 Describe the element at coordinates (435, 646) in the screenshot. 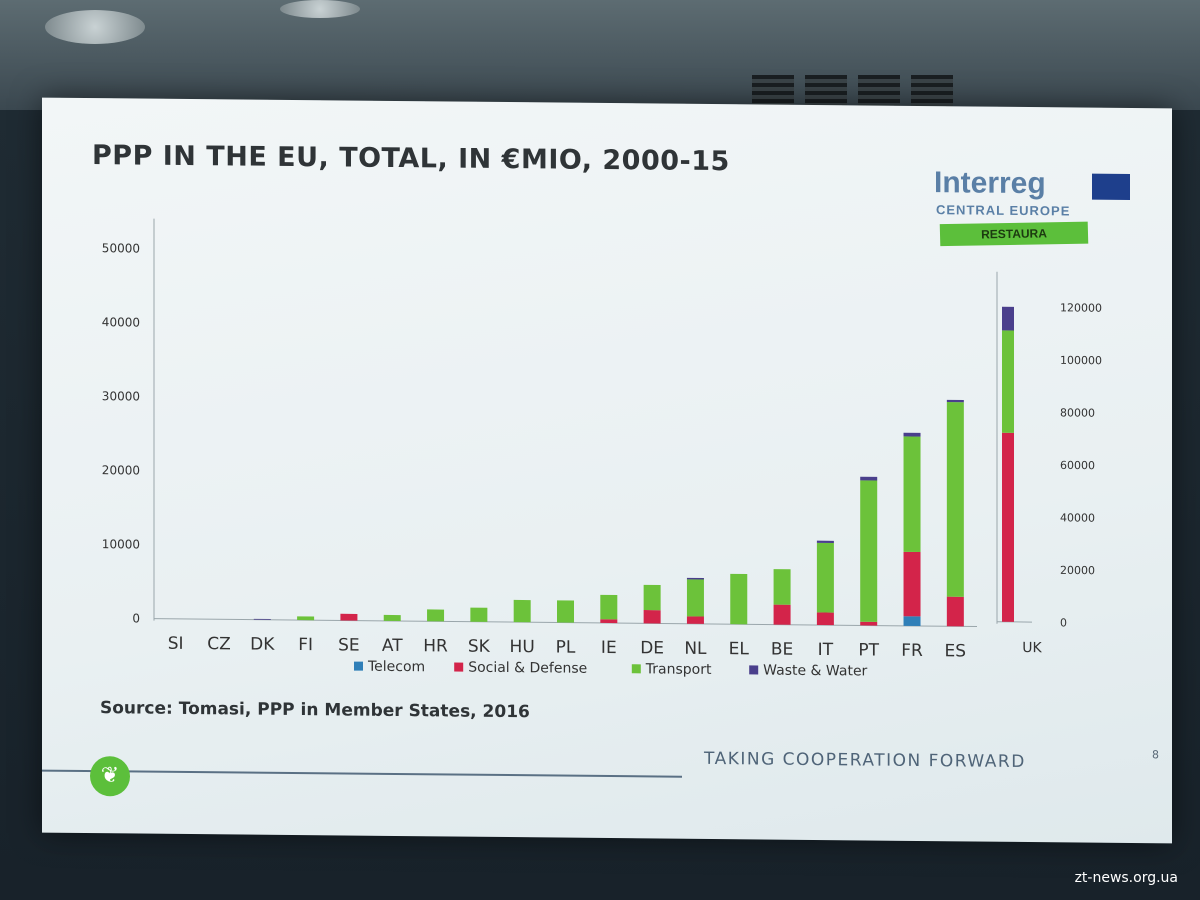

I see `x-tick-label: HR` at that location.